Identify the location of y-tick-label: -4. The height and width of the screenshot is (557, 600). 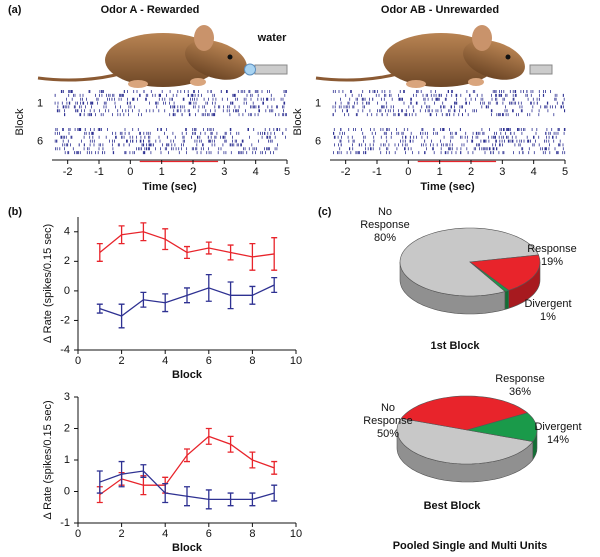
(65, 350).